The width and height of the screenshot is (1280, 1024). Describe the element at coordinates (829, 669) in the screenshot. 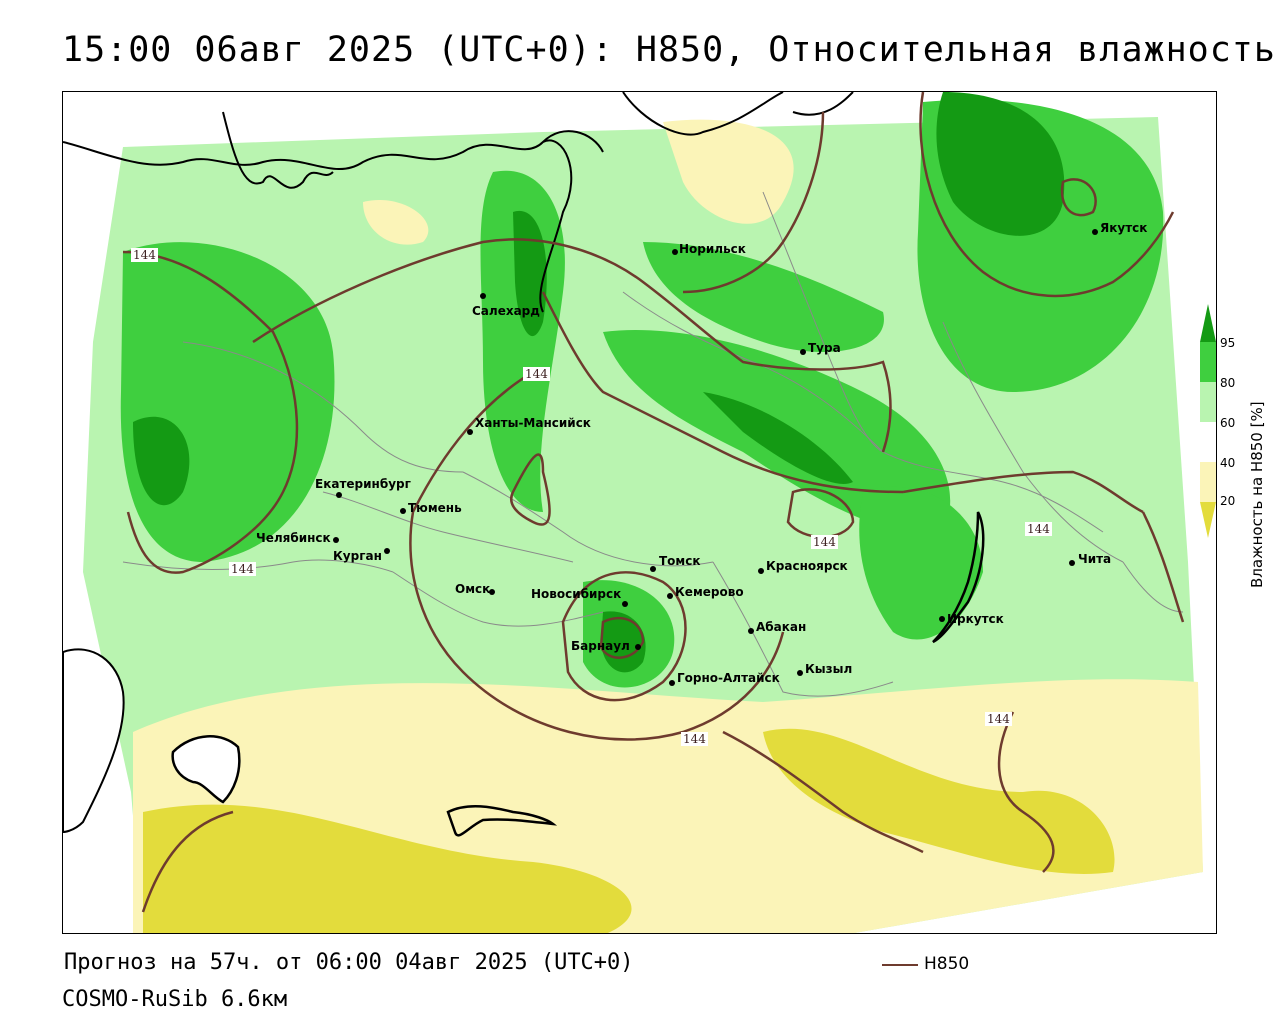

I see `city-label: Кызыл` at that location.